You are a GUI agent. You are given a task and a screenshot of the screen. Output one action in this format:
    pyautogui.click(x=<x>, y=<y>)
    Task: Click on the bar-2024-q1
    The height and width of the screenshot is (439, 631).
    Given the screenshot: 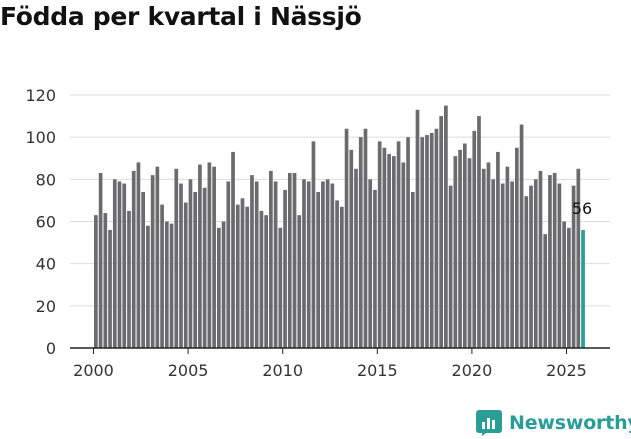 What is the action you would take?
    pyautogui.click(x=550, y=261)
    